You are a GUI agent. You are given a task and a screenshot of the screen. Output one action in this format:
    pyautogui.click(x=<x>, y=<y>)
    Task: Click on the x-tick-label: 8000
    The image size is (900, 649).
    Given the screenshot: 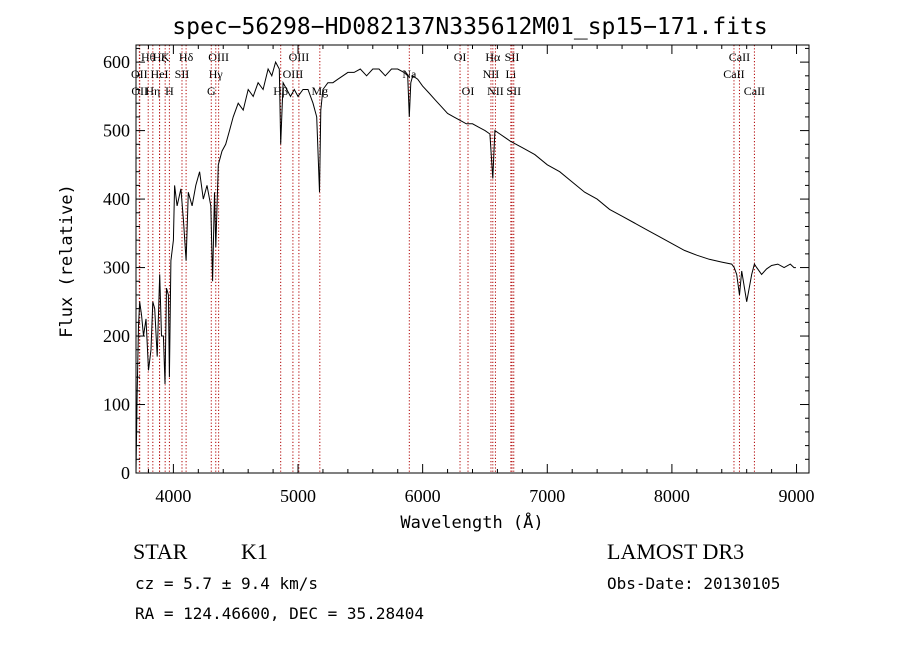 What is the action you would take?
    pyautogui.click(x=672, y=496)
    